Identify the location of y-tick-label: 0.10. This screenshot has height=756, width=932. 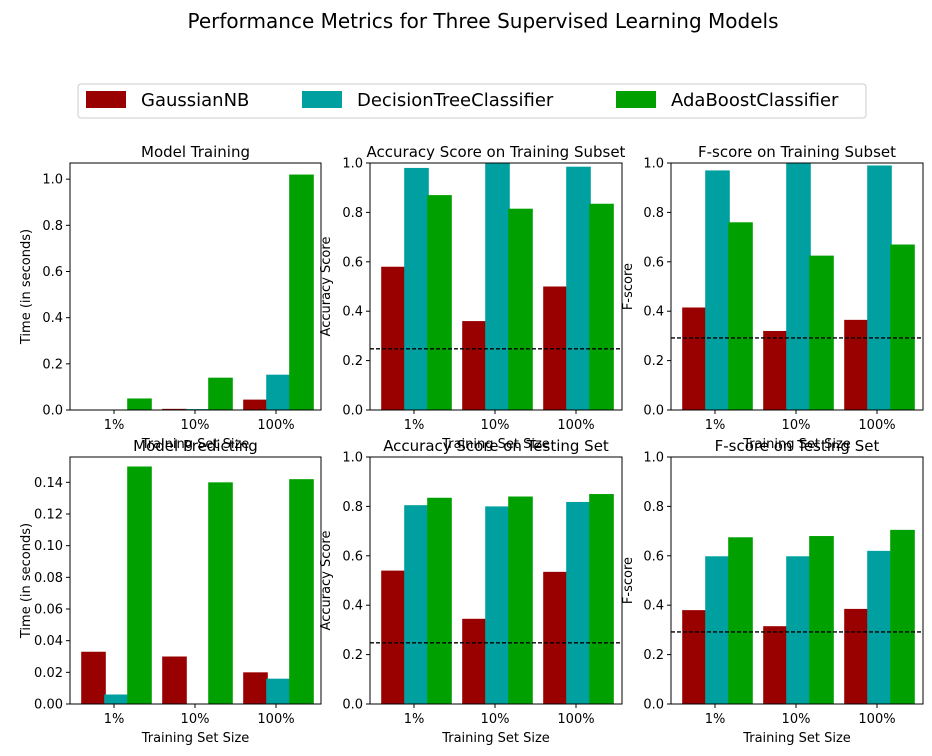
(48, 546).